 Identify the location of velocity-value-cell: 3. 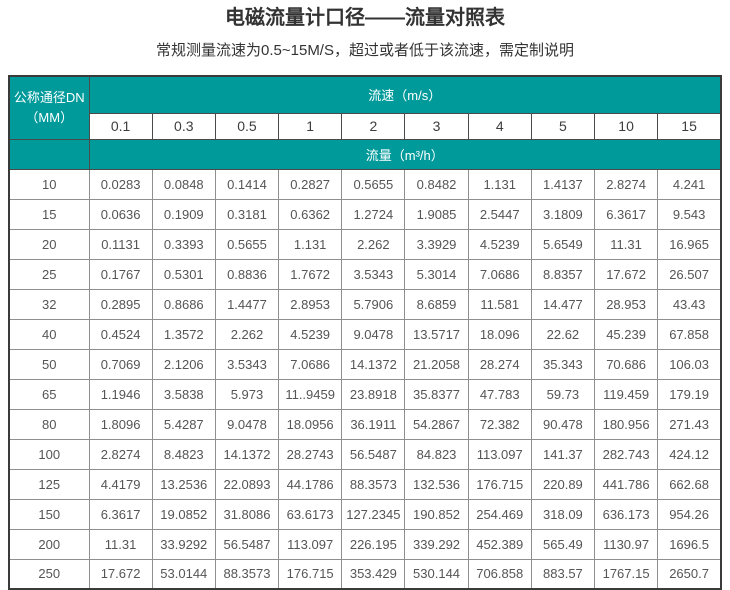
(436, 126).